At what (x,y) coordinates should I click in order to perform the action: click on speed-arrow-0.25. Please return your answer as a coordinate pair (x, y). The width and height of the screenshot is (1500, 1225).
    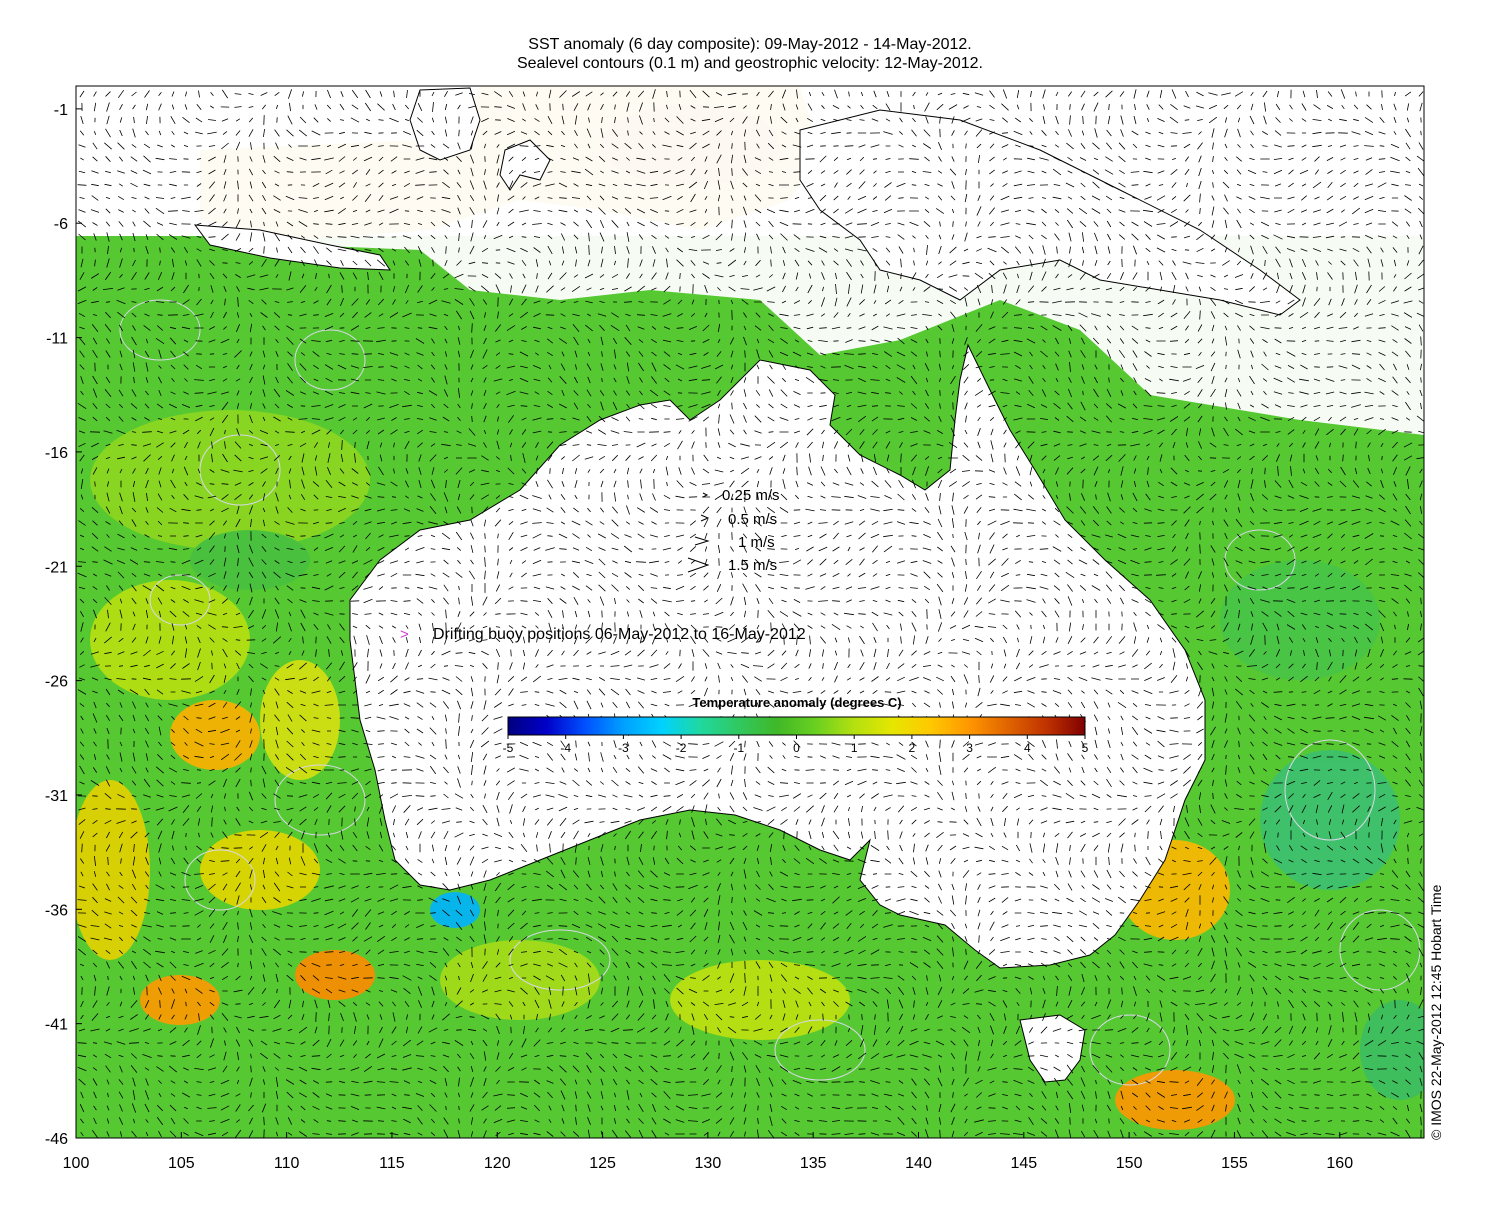
    Looking at the image, I should click on (705, 495).